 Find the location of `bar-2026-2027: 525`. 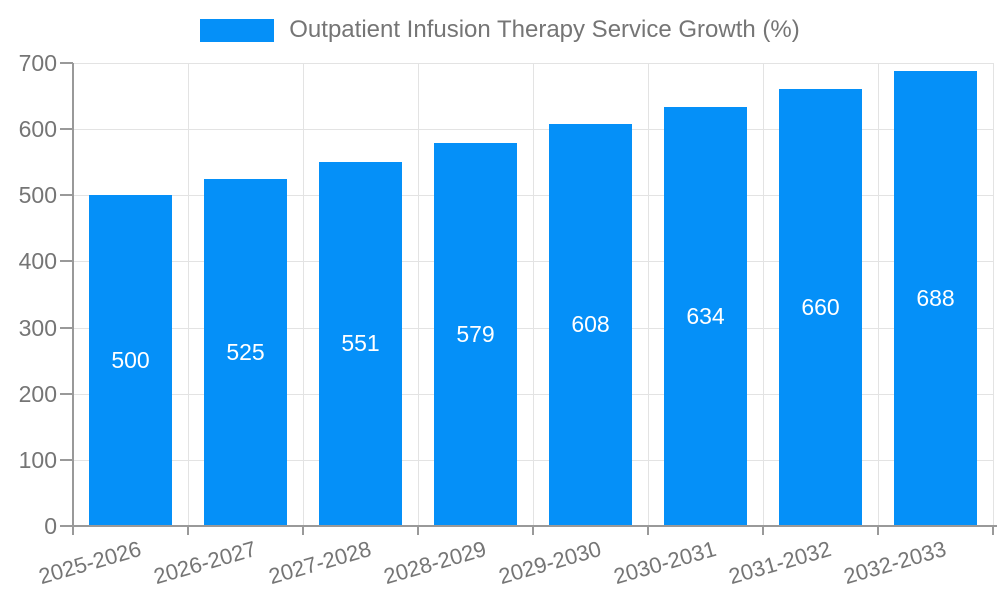

bar-2026-2027: 525 is located at coordinates (245, 352).